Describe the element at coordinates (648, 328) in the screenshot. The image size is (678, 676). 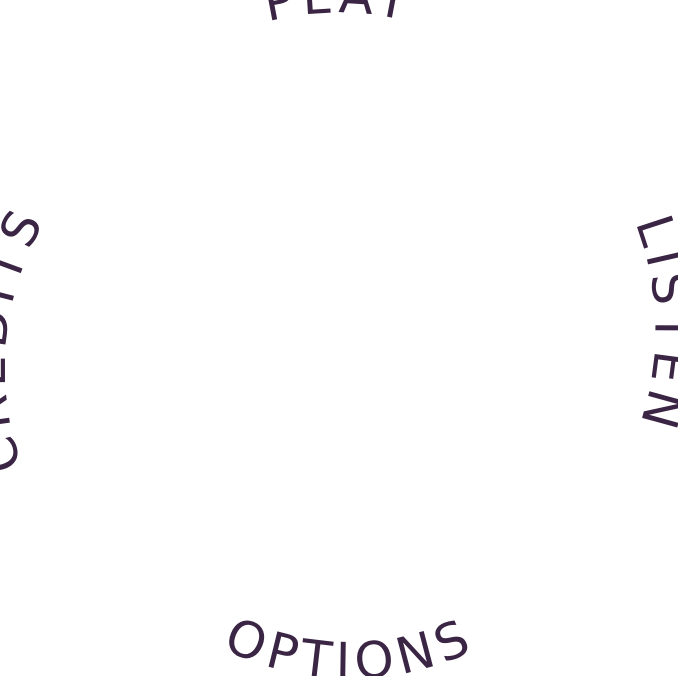
I see `menu-item-listen: LISTEN` at that location.